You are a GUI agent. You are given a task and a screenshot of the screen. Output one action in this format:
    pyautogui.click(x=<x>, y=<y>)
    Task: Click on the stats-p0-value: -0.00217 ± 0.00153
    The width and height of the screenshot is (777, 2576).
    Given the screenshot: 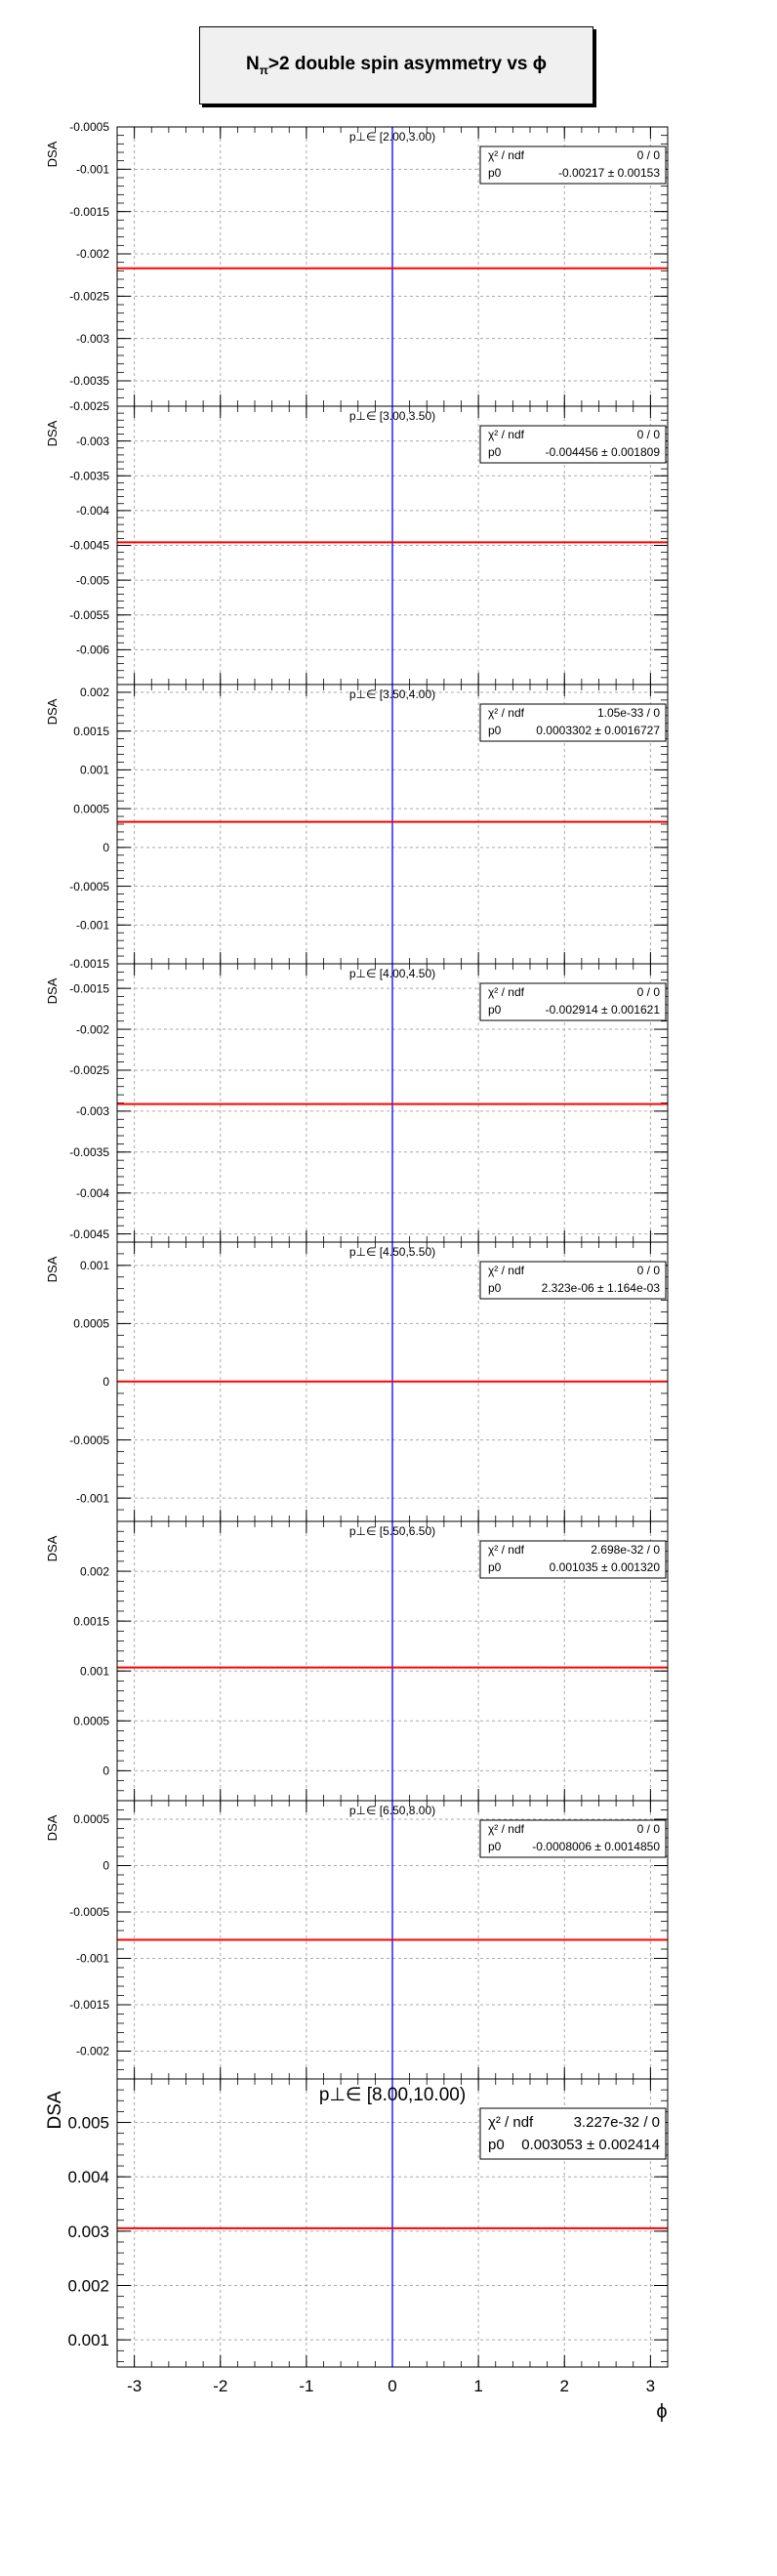 What is the action you would take?
    pyautogui.click(x=609, y=173)
    